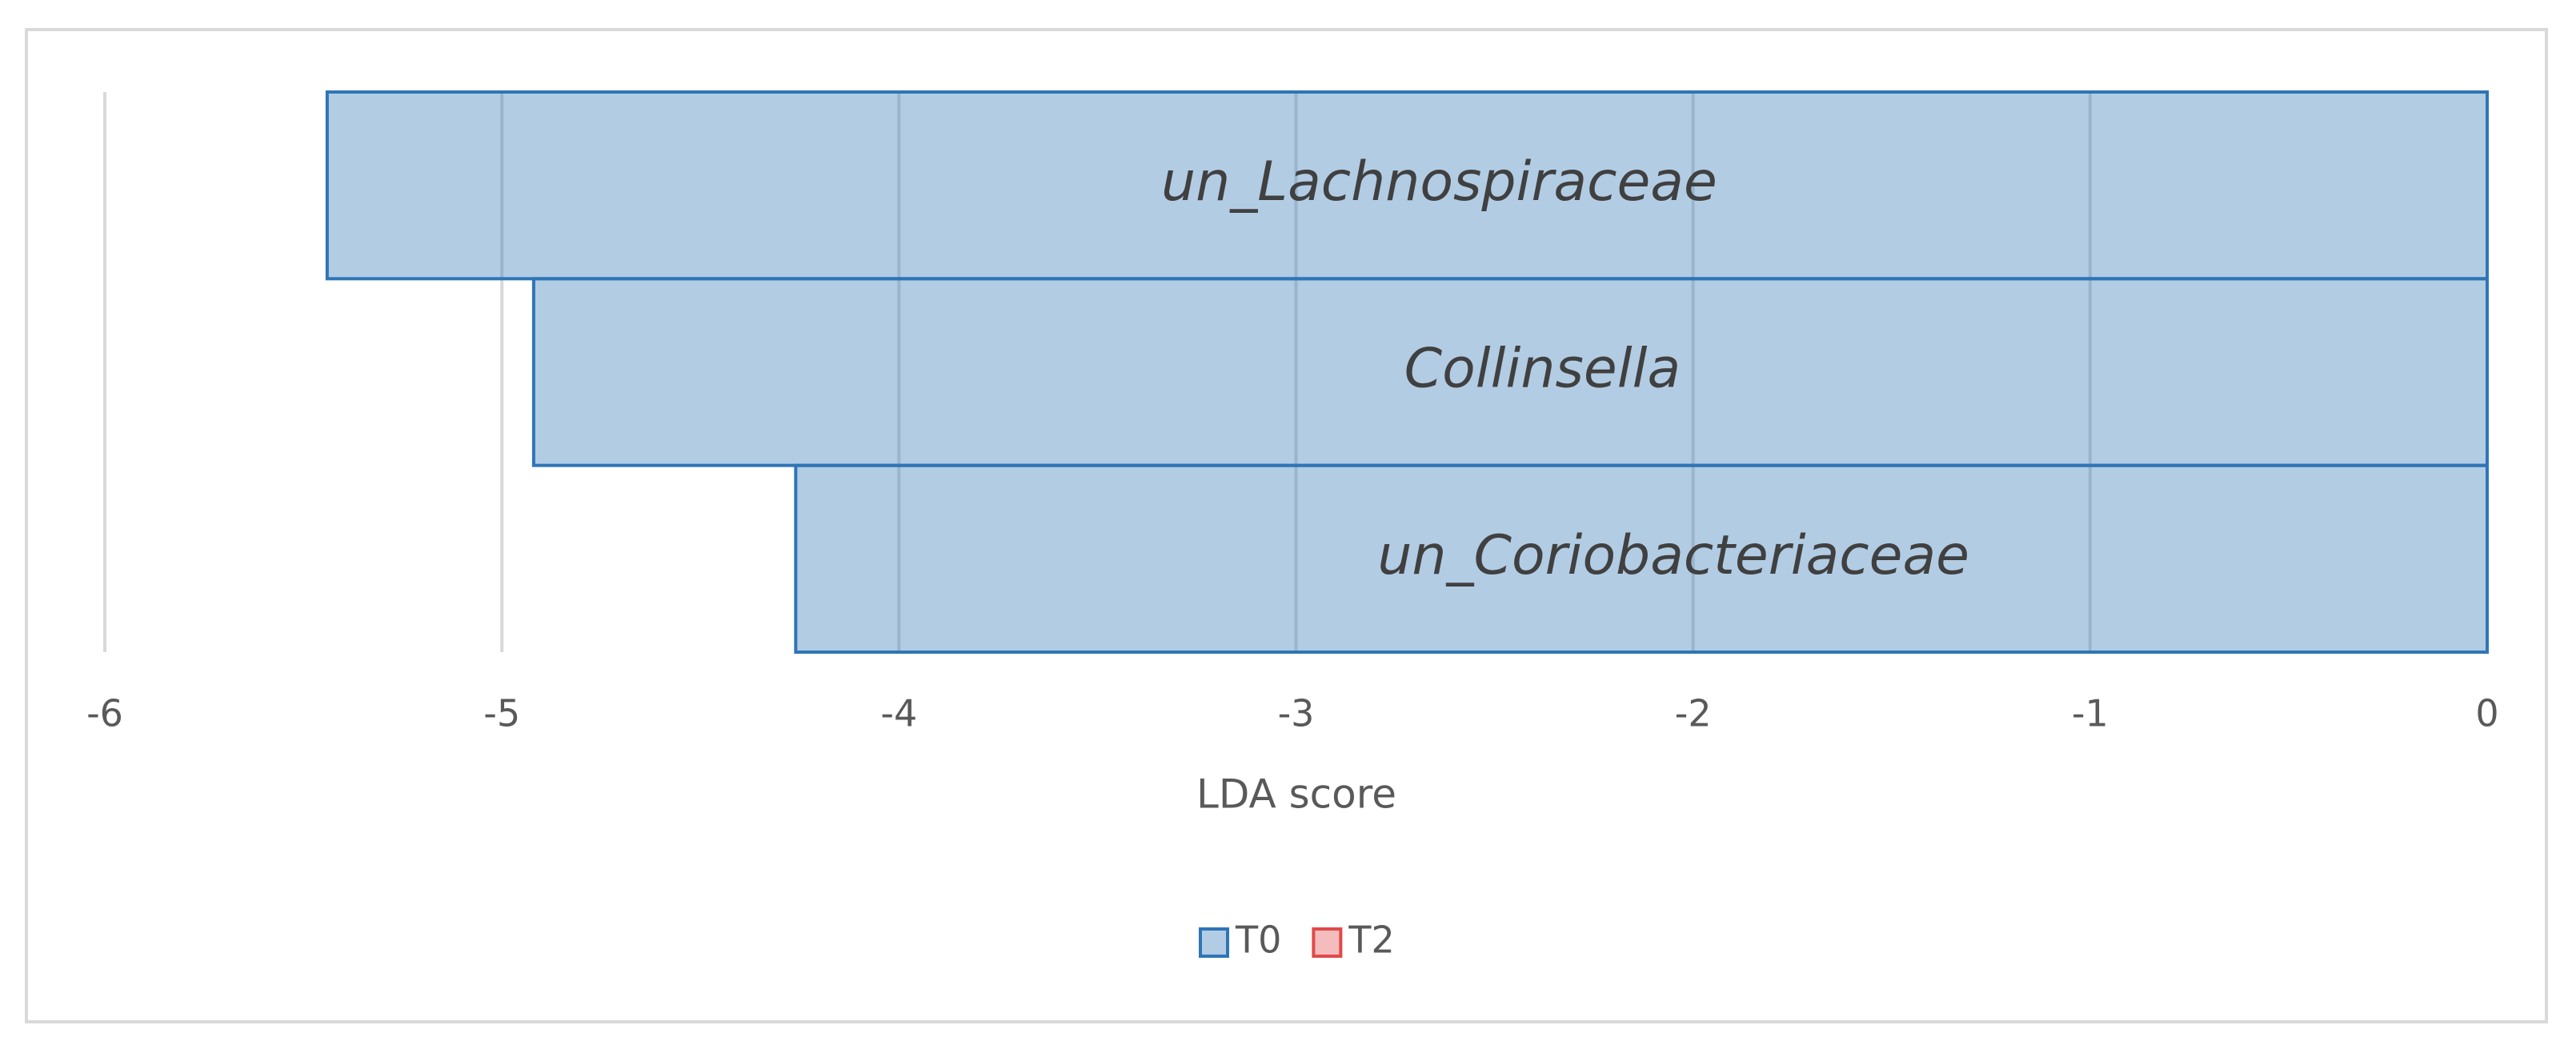  What do you see at coordinates (1258, 940) in the screenshot?
I see `legend-label: T0` at bounding box center [1258, 940].